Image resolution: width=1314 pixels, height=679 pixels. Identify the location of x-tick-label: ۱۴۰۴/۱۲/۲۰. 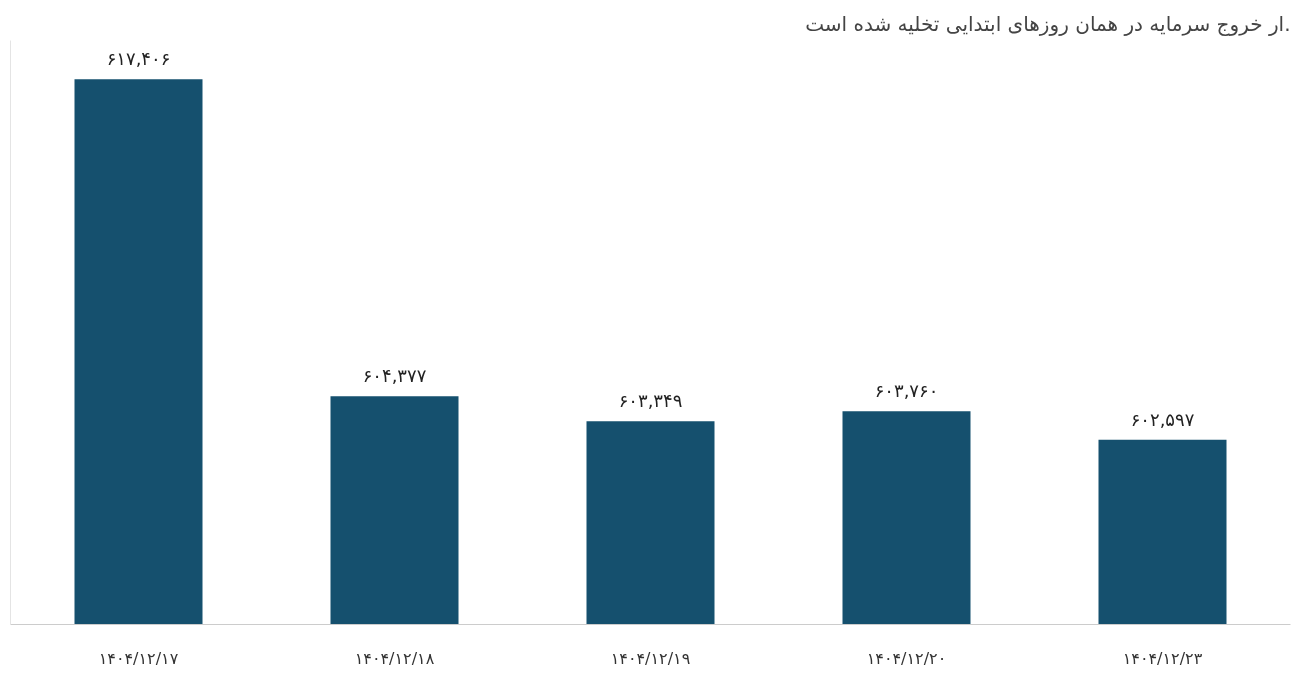
(906, 658).